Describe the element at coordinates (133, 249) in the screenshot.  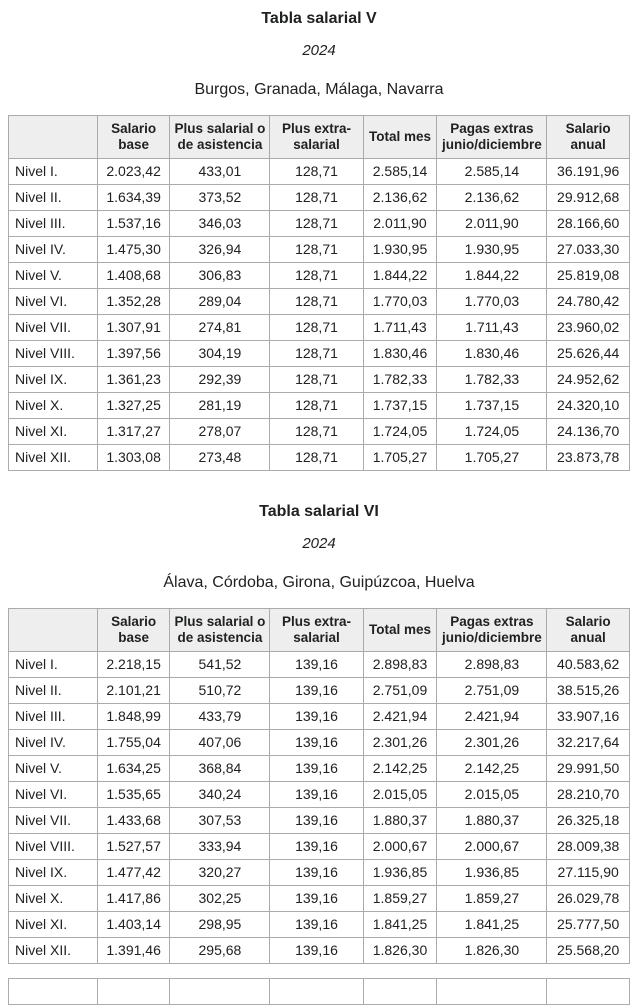
I see `value-cell: 1.475,30` at that location.